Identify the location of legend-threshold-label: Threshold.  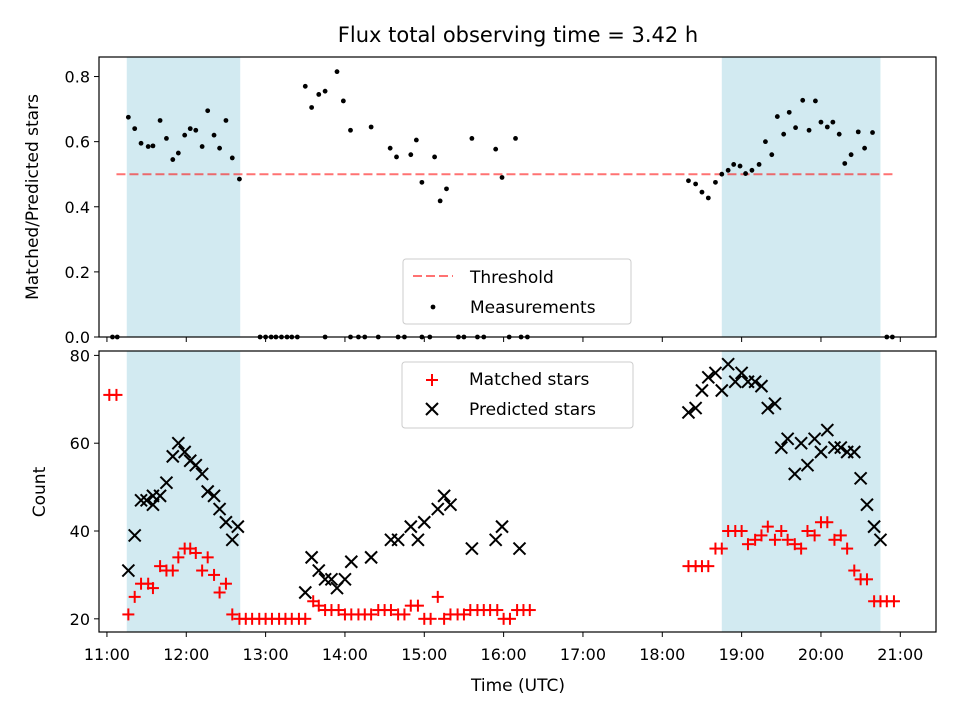
(511, 278).